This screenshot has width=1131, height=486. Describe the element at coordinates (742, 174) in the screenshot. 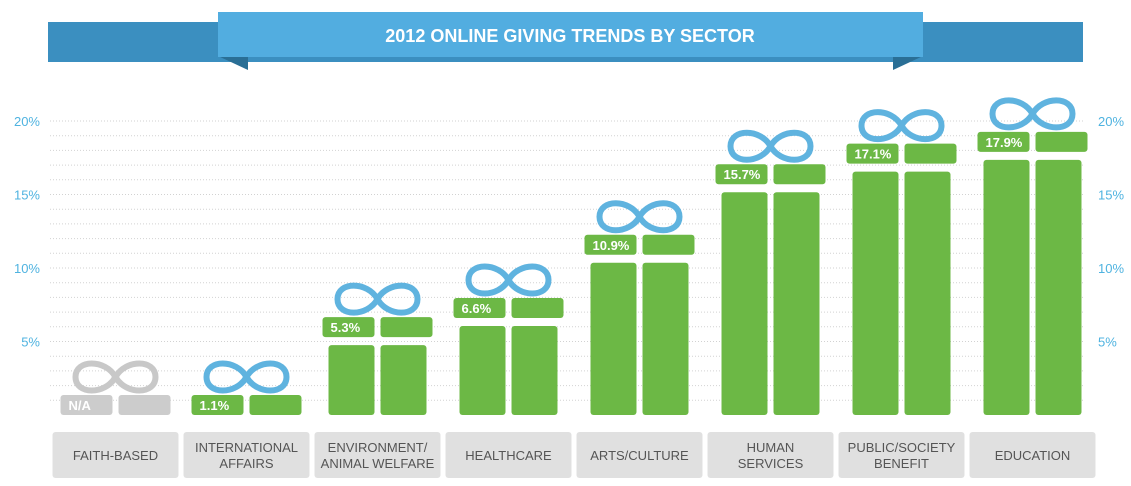

I see `value-label: 15.7%` at that location.